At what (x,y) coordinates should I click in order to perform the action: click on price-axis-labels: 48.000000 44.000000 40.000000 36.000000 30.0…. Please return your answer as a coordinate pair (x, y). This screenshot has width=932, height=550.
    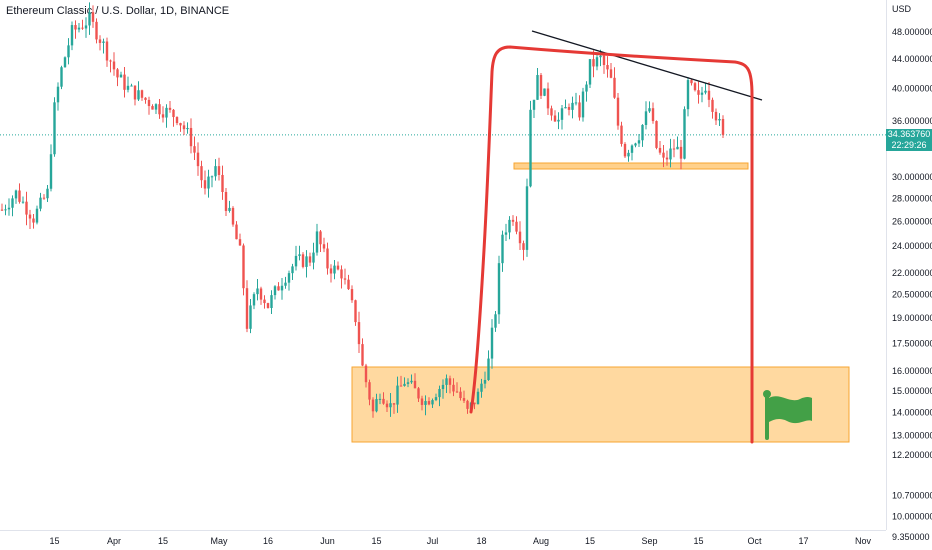
    Looking at the image, I should click on (912, 284).